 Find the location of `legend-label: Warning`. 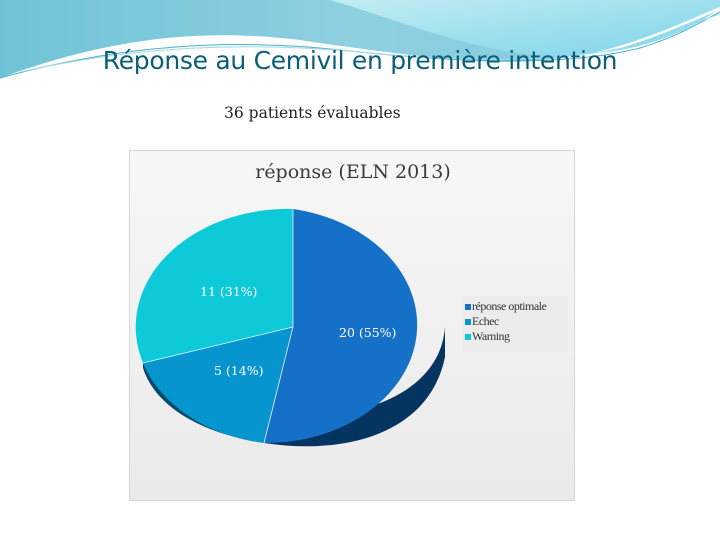

legend-label: Warning is located at coordinates (491, 336).